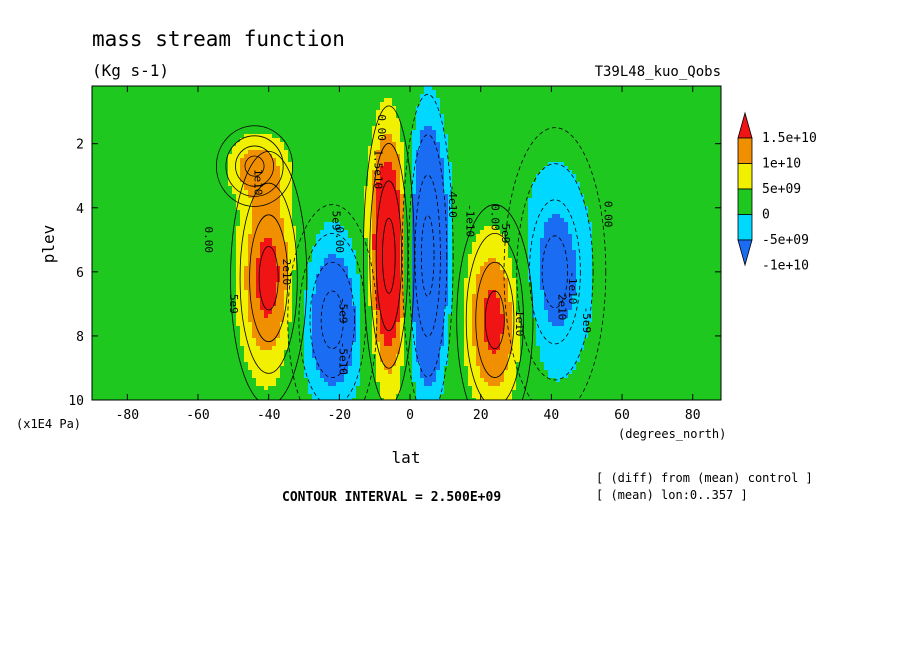  Describe the element at coordinates (552, 415) in the screenshot. I see `x-tick-label: 40` at that location.